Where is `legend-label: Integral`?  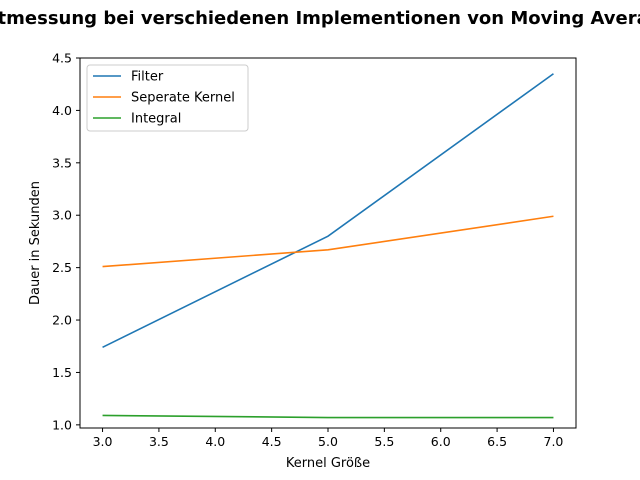 legend-label: Integral is located at coordinates (156, 119).